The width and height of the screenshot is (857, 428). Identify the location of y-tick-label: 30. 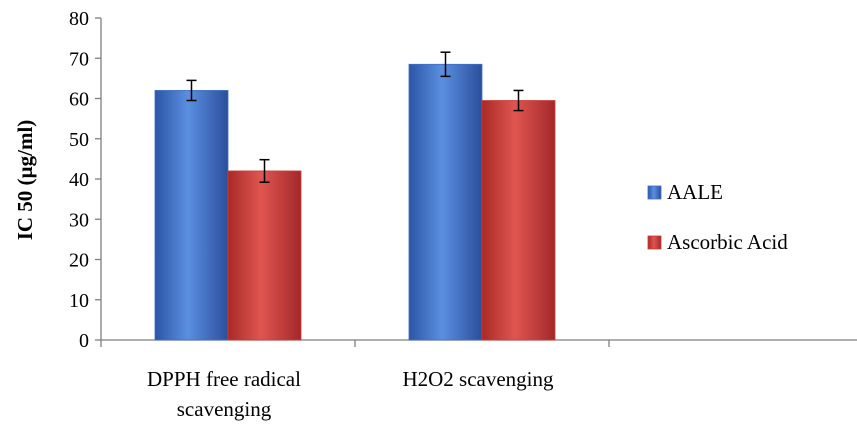
(79, 220).